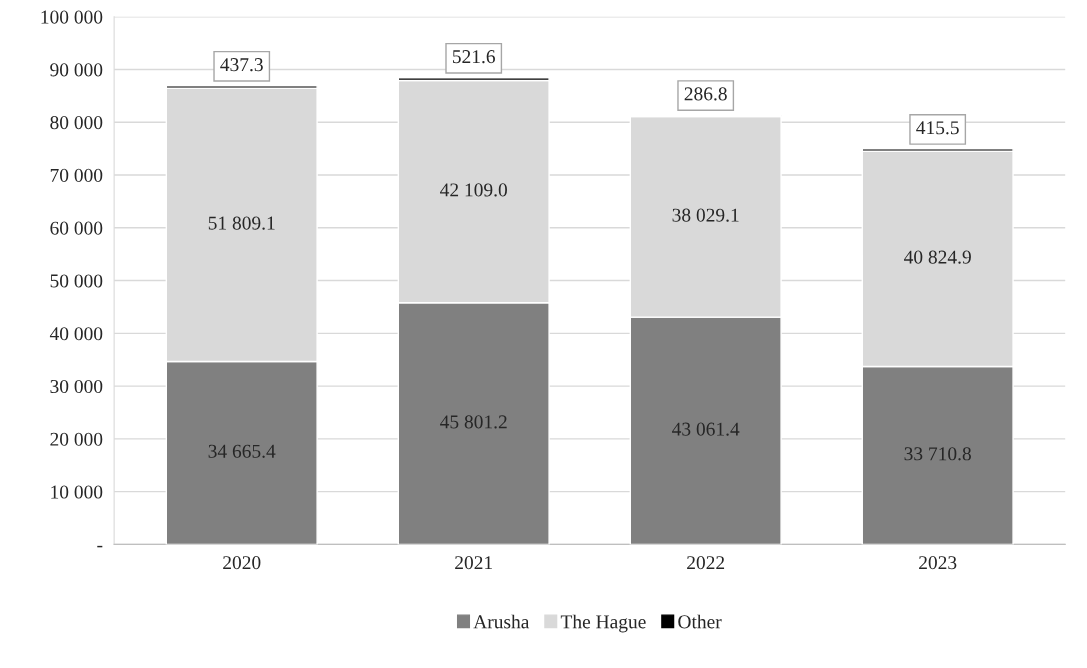  I want to click on y-tick-label: 100 000, so click(72, 17).